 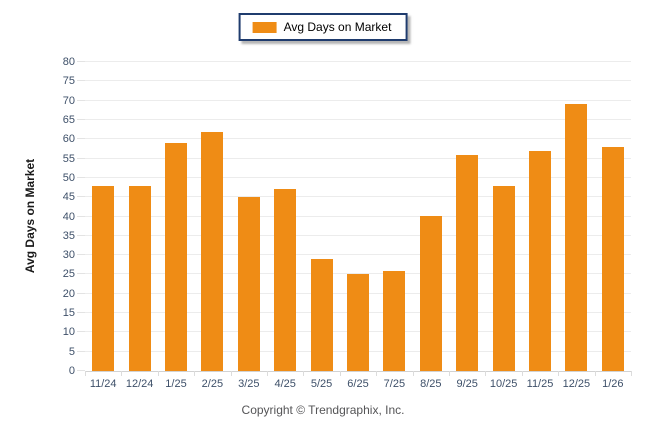 I want to click on copyright-text: Copyright © Trendgraphix, Inc., so click(x=323, y=410).